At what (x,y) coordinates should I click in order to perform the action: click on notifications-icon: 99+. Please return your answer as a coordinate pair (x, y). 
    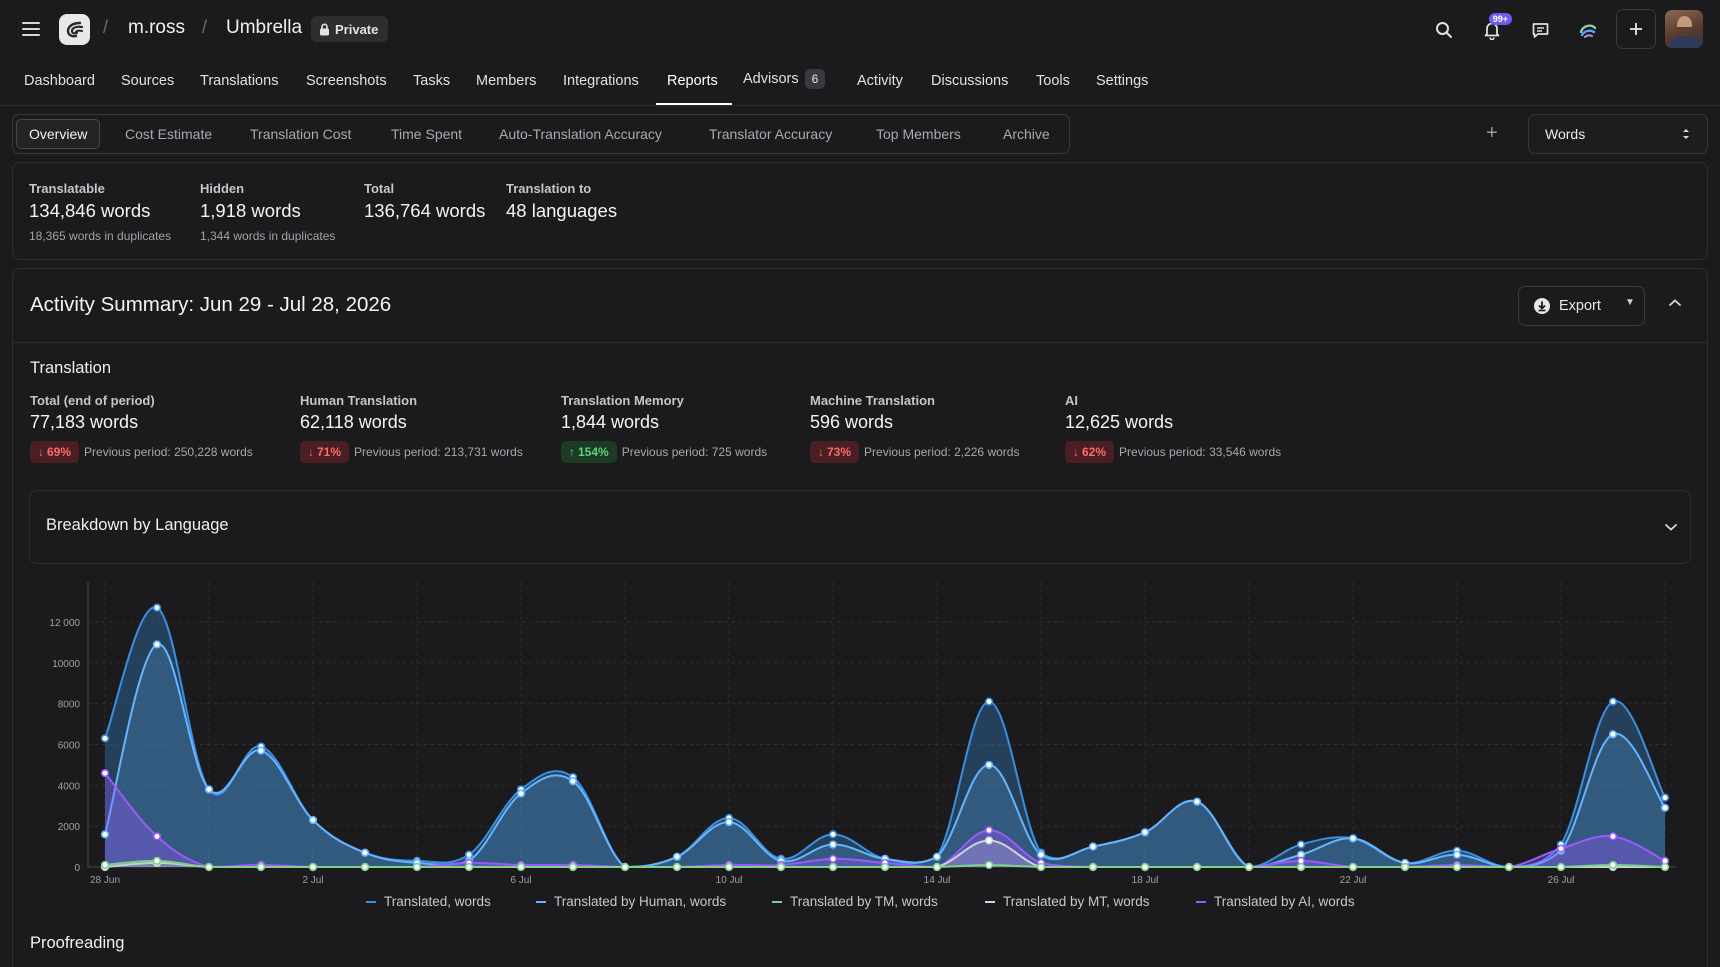
    Looking at the image, I should click on (1494, 29).